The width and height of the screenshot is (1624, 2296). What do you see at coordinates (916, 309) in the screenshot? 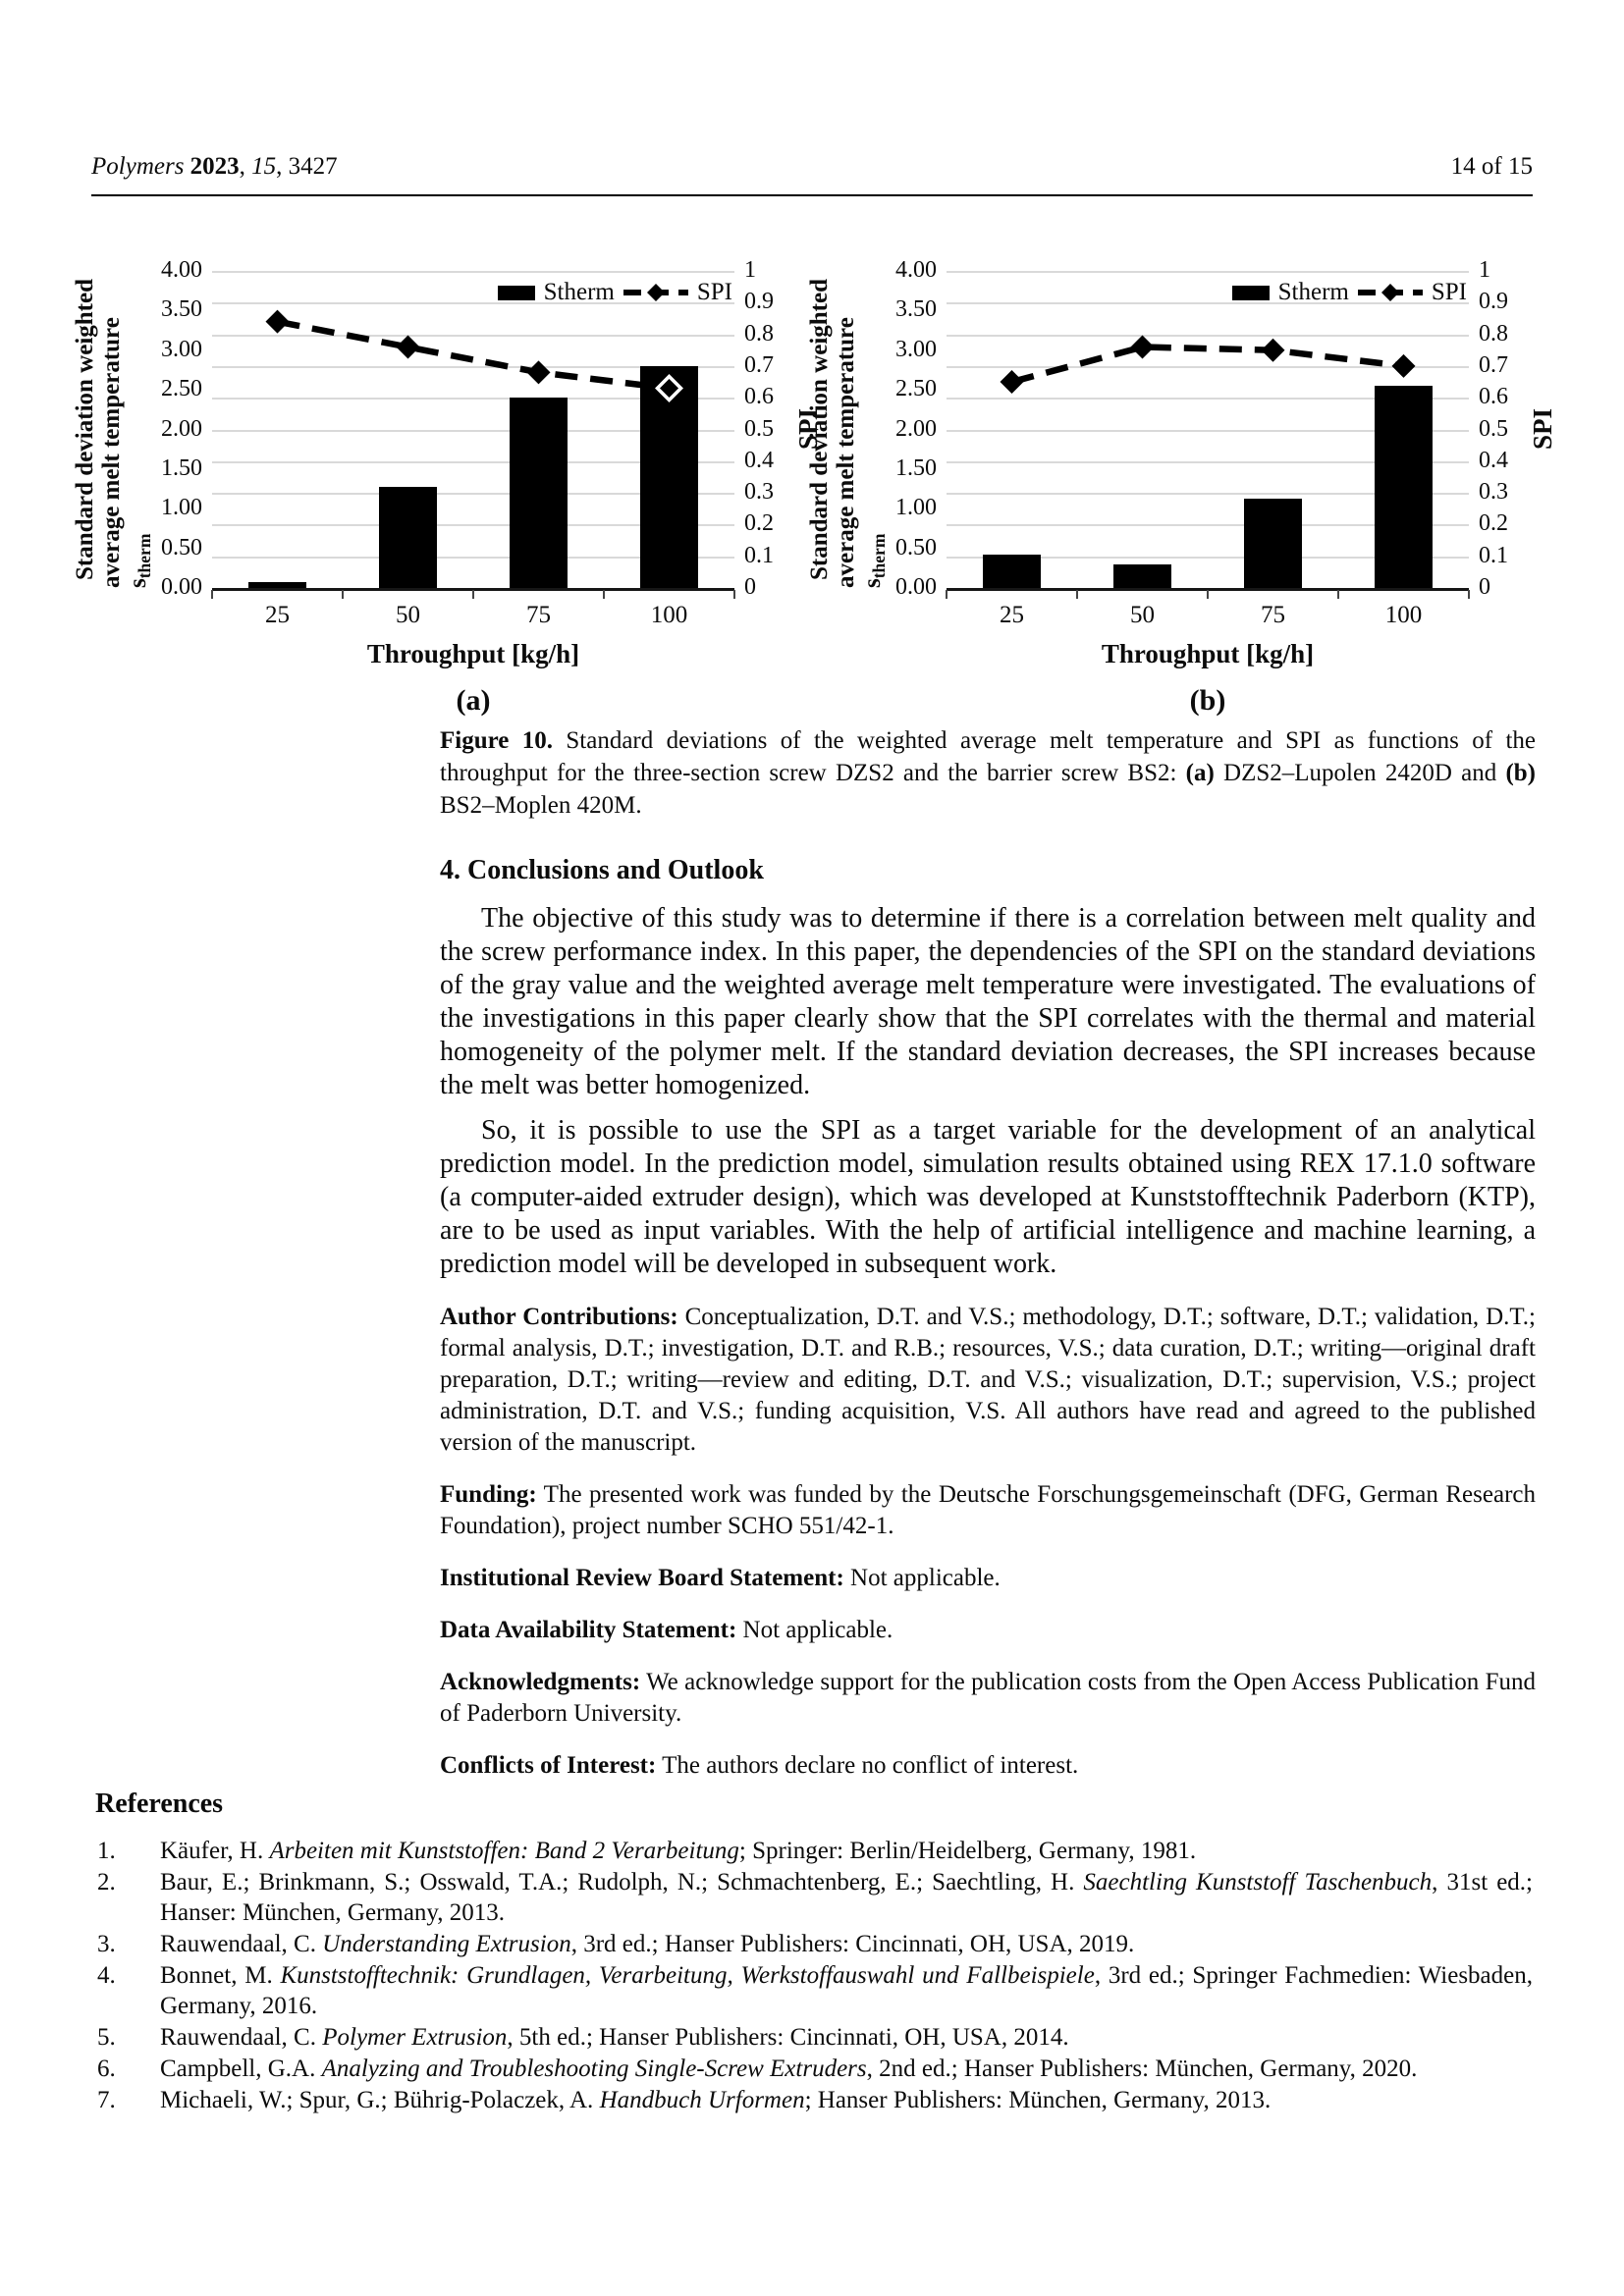
I see `y-left-tick: 3.50` at bounding box center [916, 309].